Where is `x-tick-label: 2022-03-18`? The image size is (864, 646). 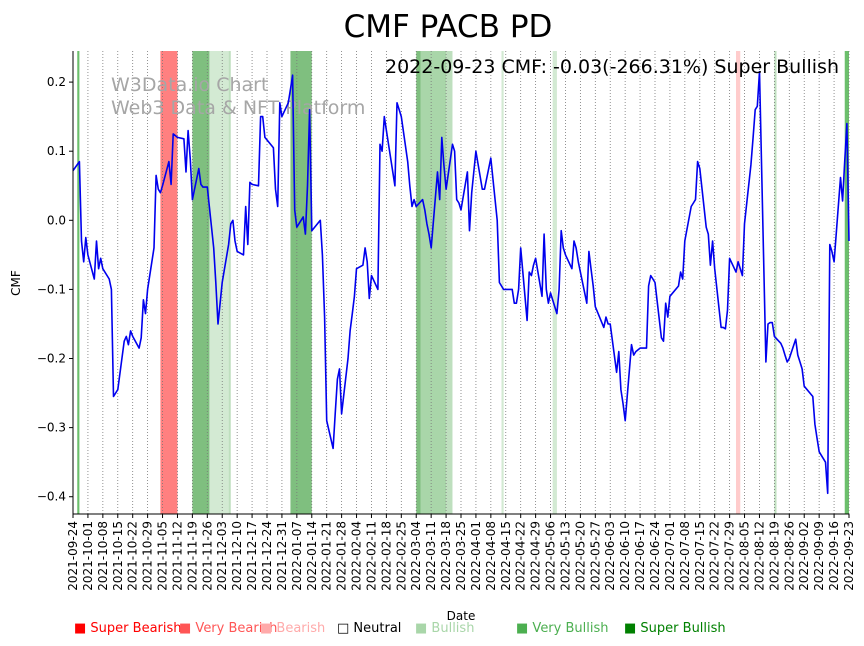
x-tick-label: 2022-03-18 is located at coordinates (446, 556).